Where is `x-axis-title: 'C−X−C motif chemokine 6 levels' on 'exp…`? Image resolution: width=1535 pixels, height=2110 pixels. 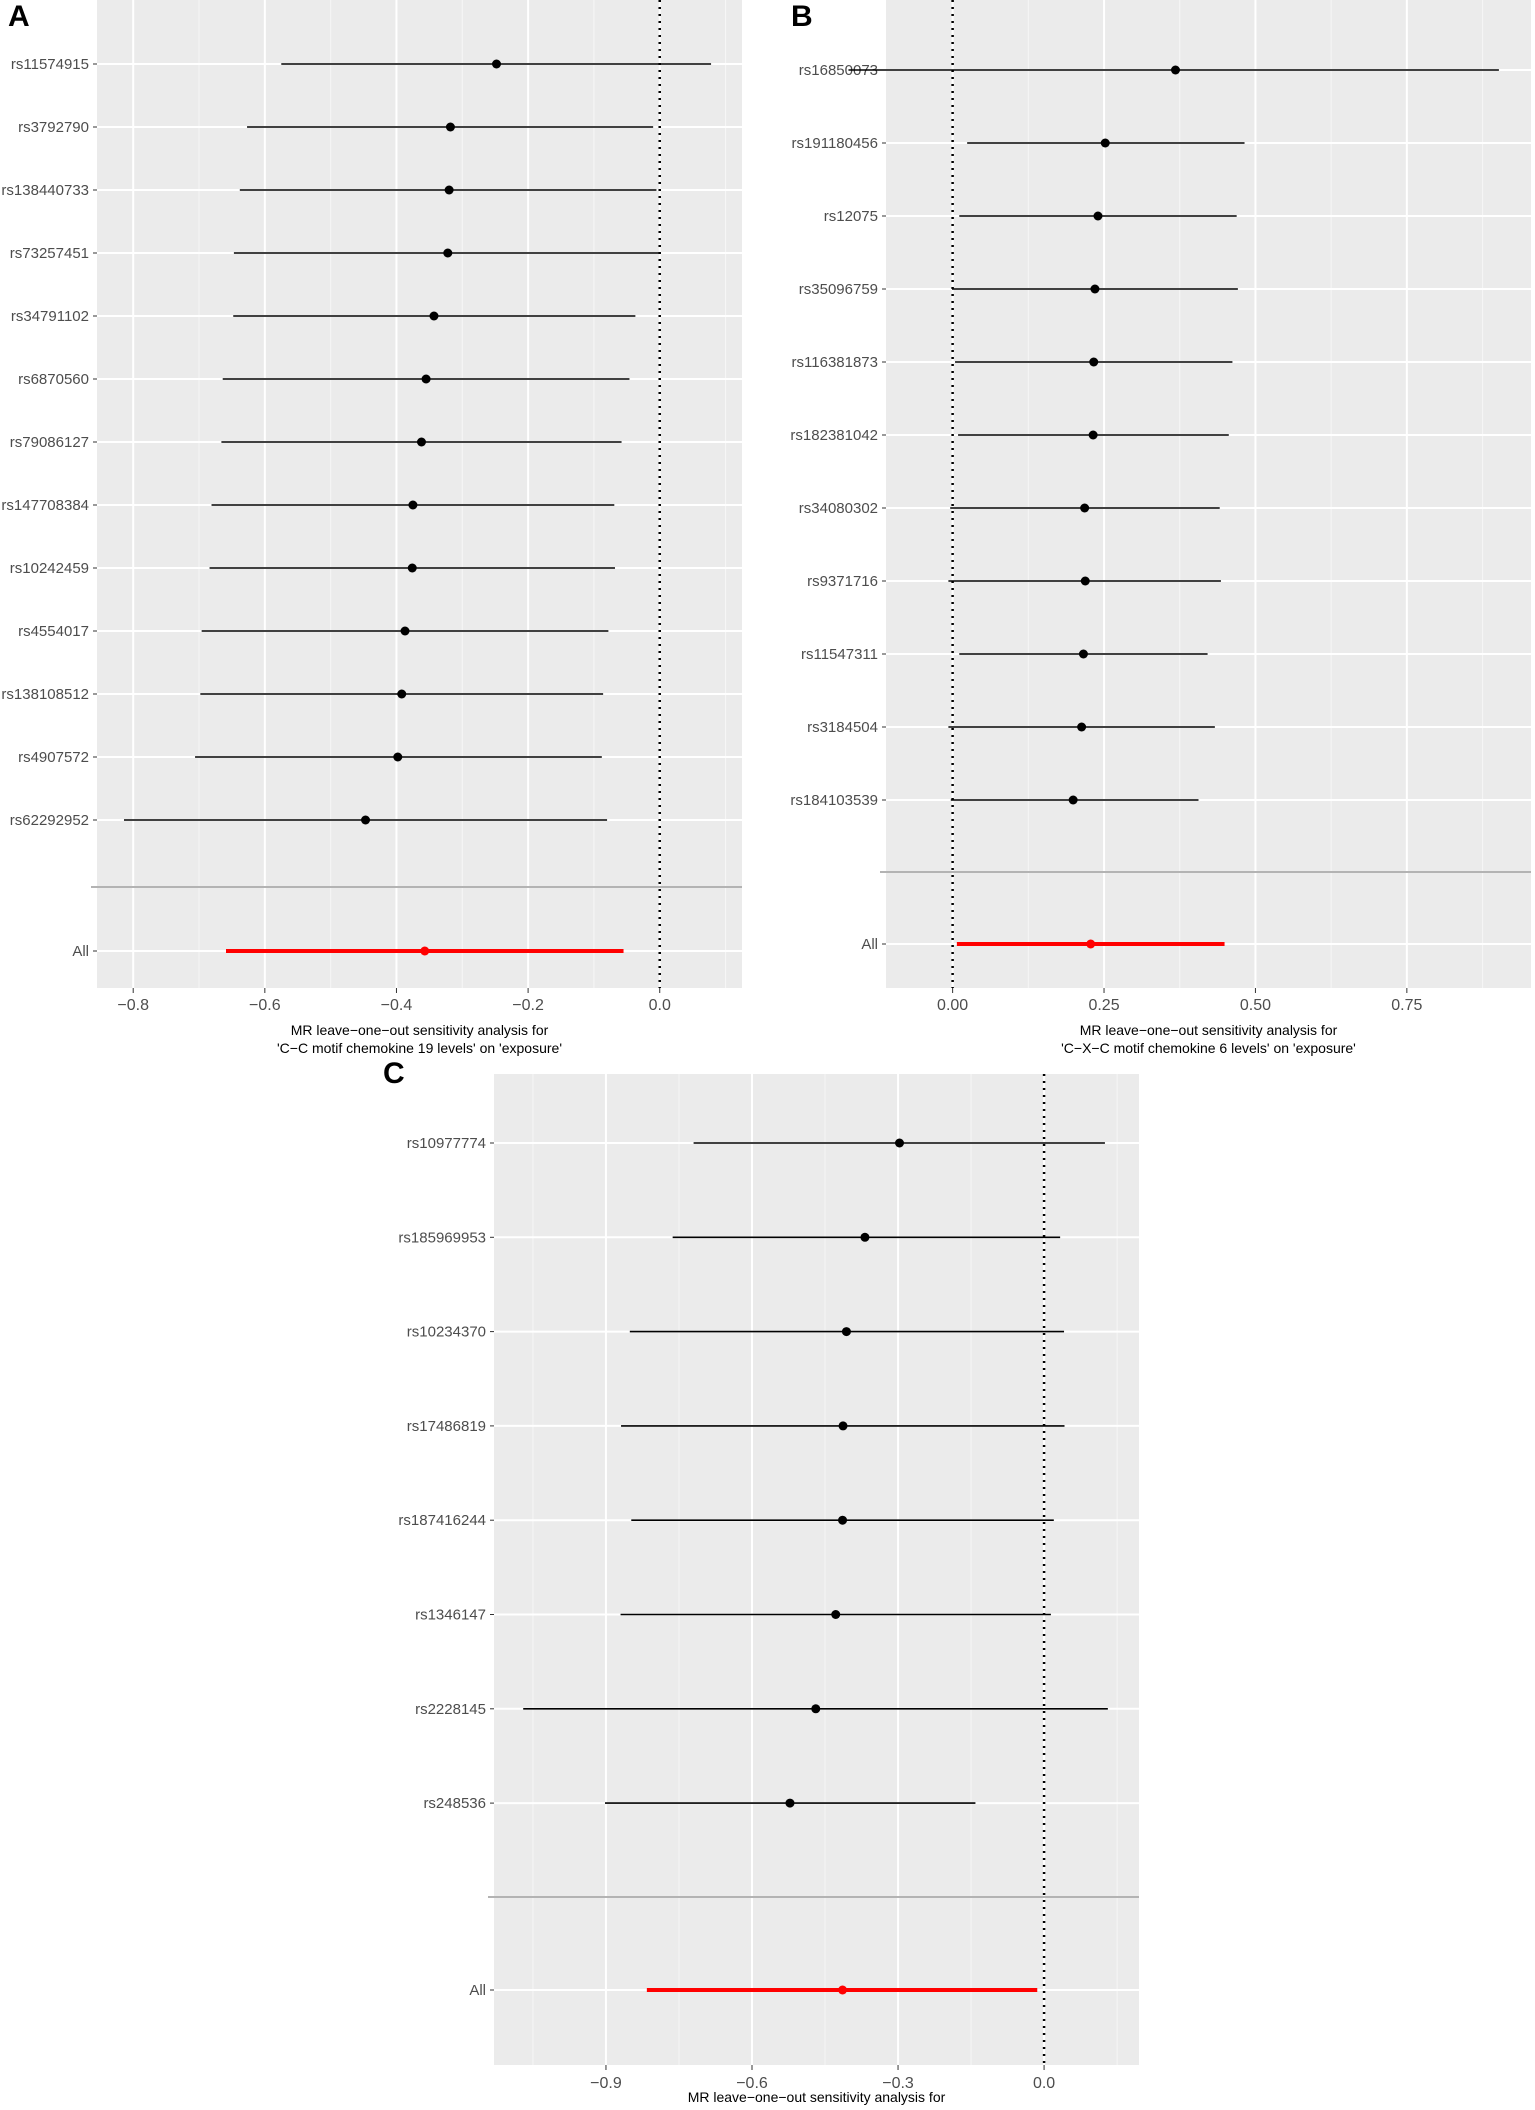 x-axis-title: 'C−X−C motif chemokine 6 levels' on 'exp… is located at coordinates (1208, 1048).